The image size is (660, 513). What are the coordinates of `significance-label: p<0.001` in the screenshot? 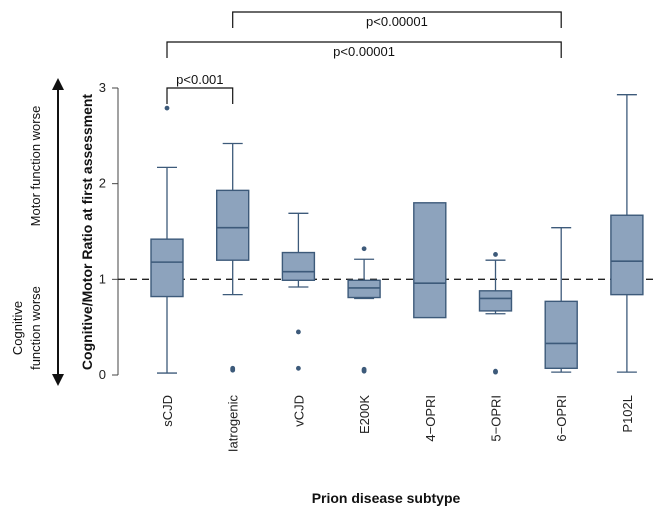 It's located at (199, 79).